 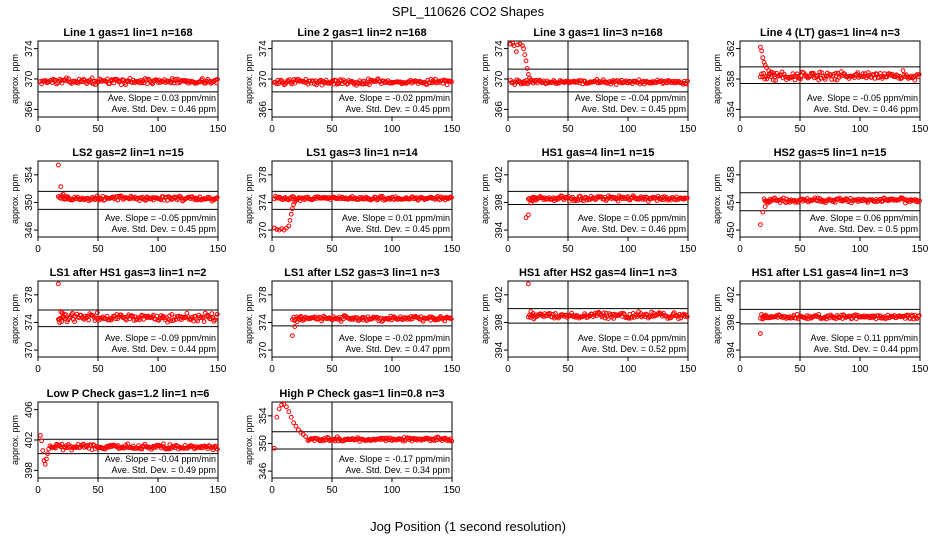 I want to click on y-tick-label: 358, so click(x=731, y=78).